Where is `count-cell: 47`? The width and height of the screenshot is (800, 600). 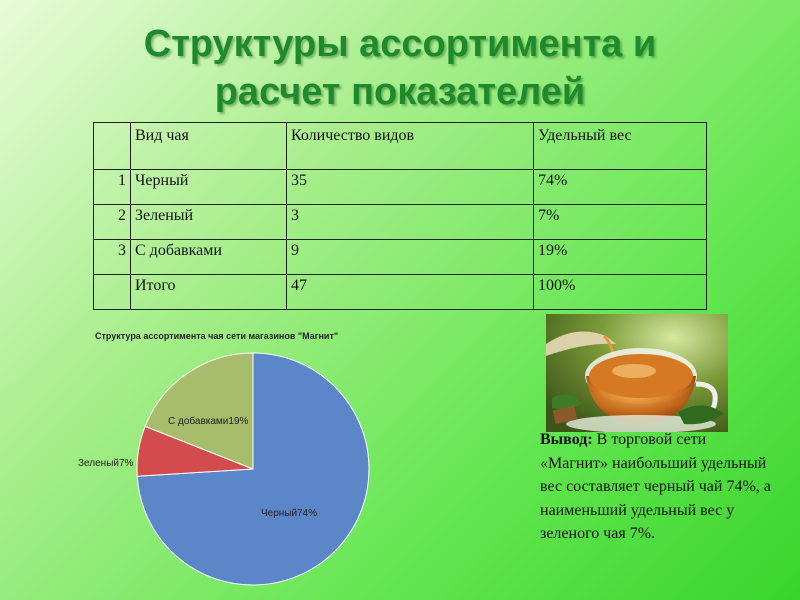
count-cell: 47 is located at coordinates (410, 292).